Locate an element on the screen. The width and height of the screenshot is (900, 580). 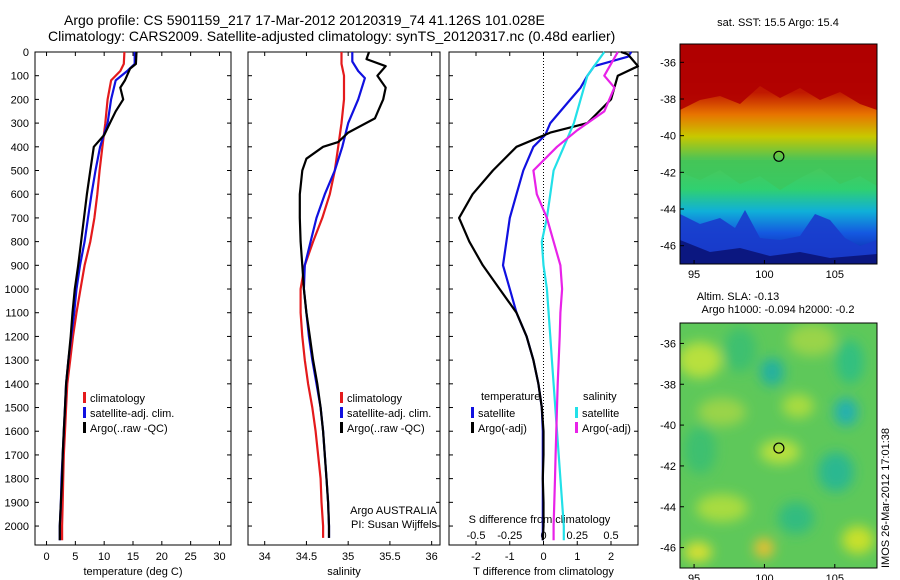
series-line-black is located at coordinates (342, 294).